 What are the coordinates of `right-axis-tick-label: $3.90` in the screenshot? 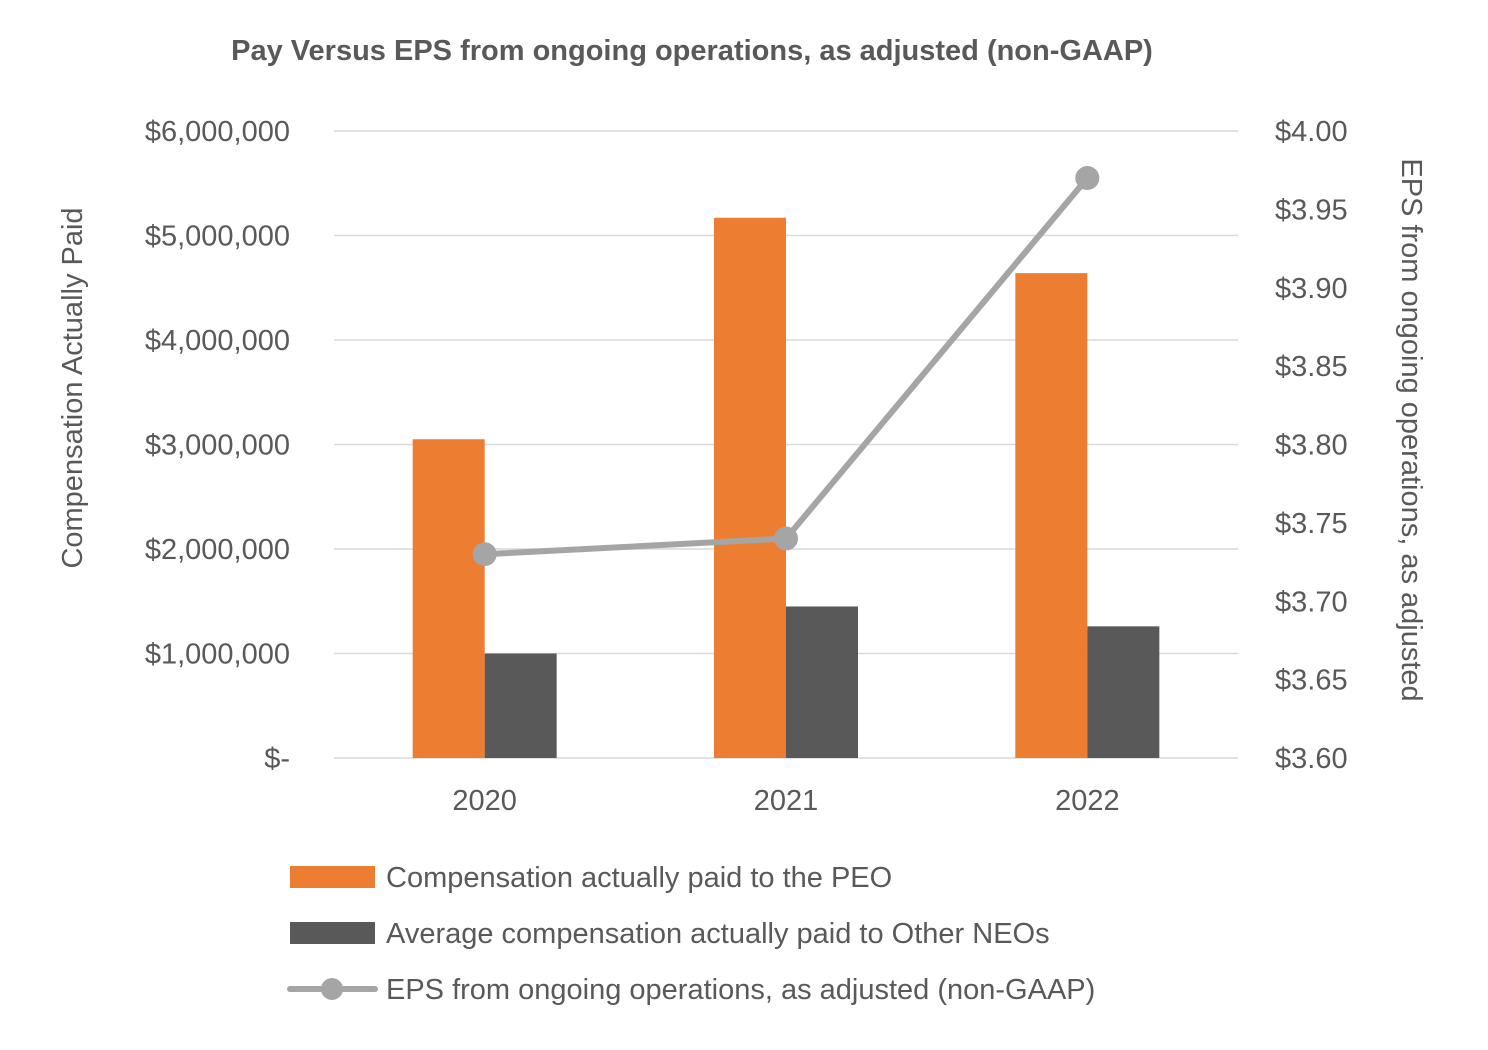 It's located at (1311, 289).